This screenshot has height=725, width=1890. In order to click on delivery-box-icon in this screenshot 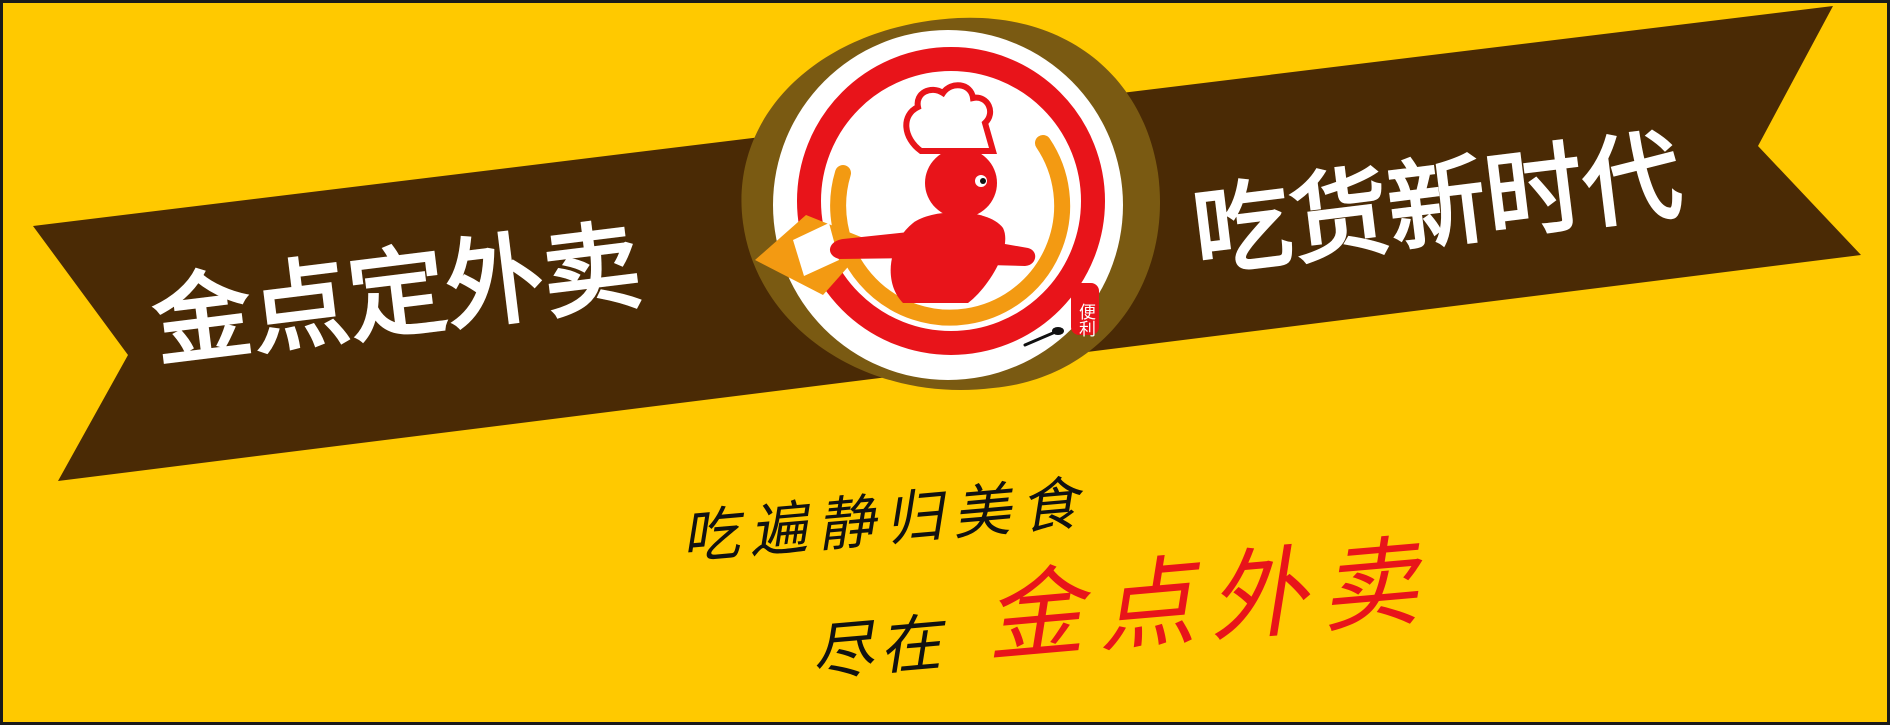, I will do `click(813, 255)`.